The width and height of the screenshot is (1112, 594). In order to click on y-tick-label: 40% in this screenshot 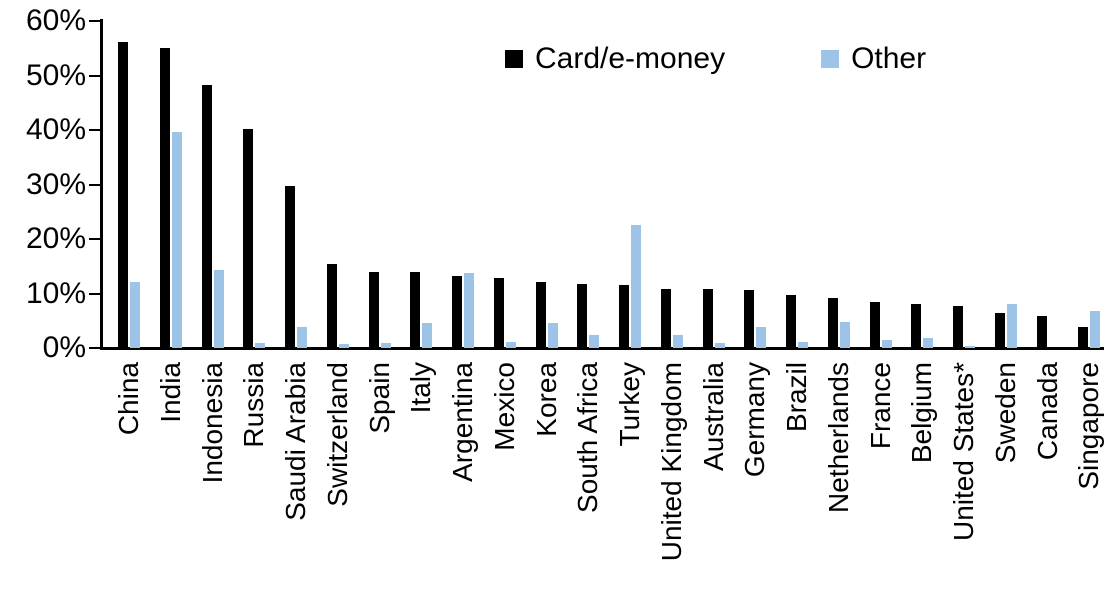, I will do `click(55, 129)`.